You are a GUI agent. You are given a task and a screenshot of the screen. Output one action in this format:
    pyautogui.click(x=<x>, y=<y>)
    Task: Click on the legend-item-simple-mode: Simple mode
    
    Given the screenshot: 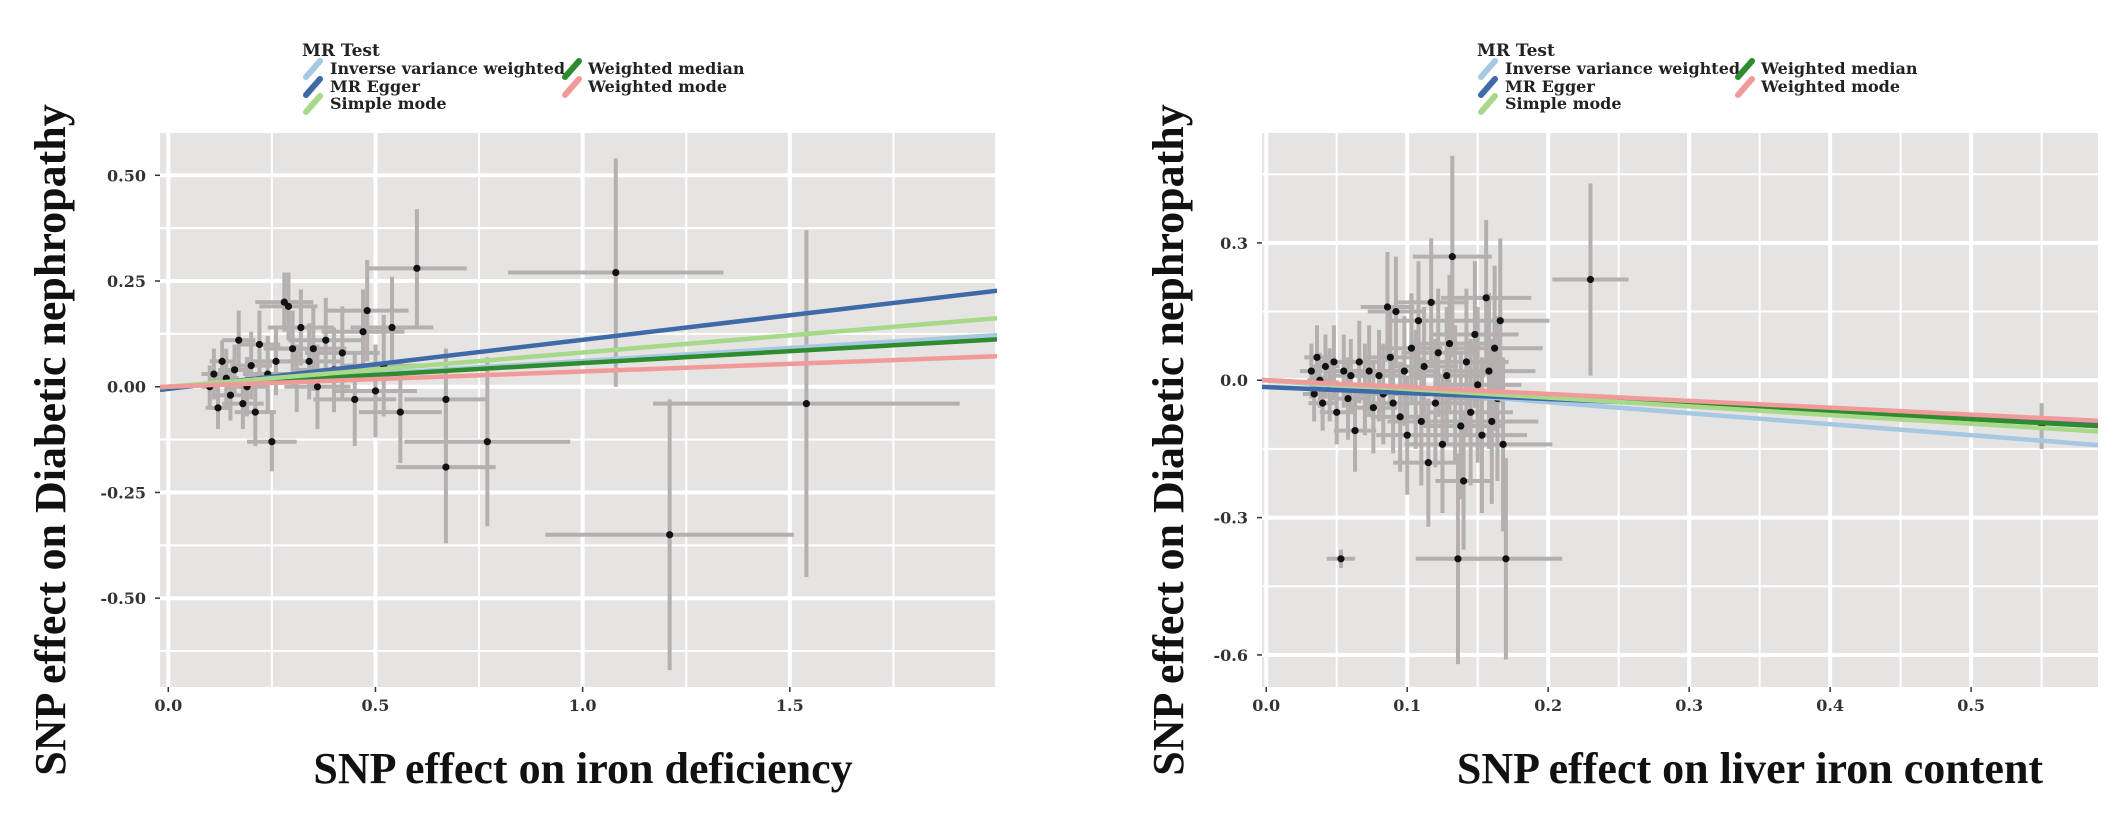 What is the action you would take?
    pyautogui.click(x=1550, y=104)
    